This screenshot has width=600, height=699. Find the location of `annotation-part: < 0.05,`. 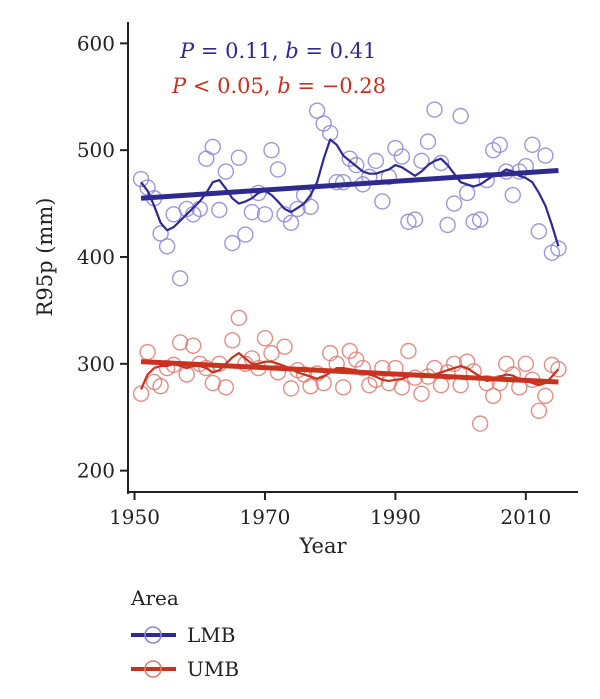

annotation-part: < 0.05, is located at coordinates (231, 86).